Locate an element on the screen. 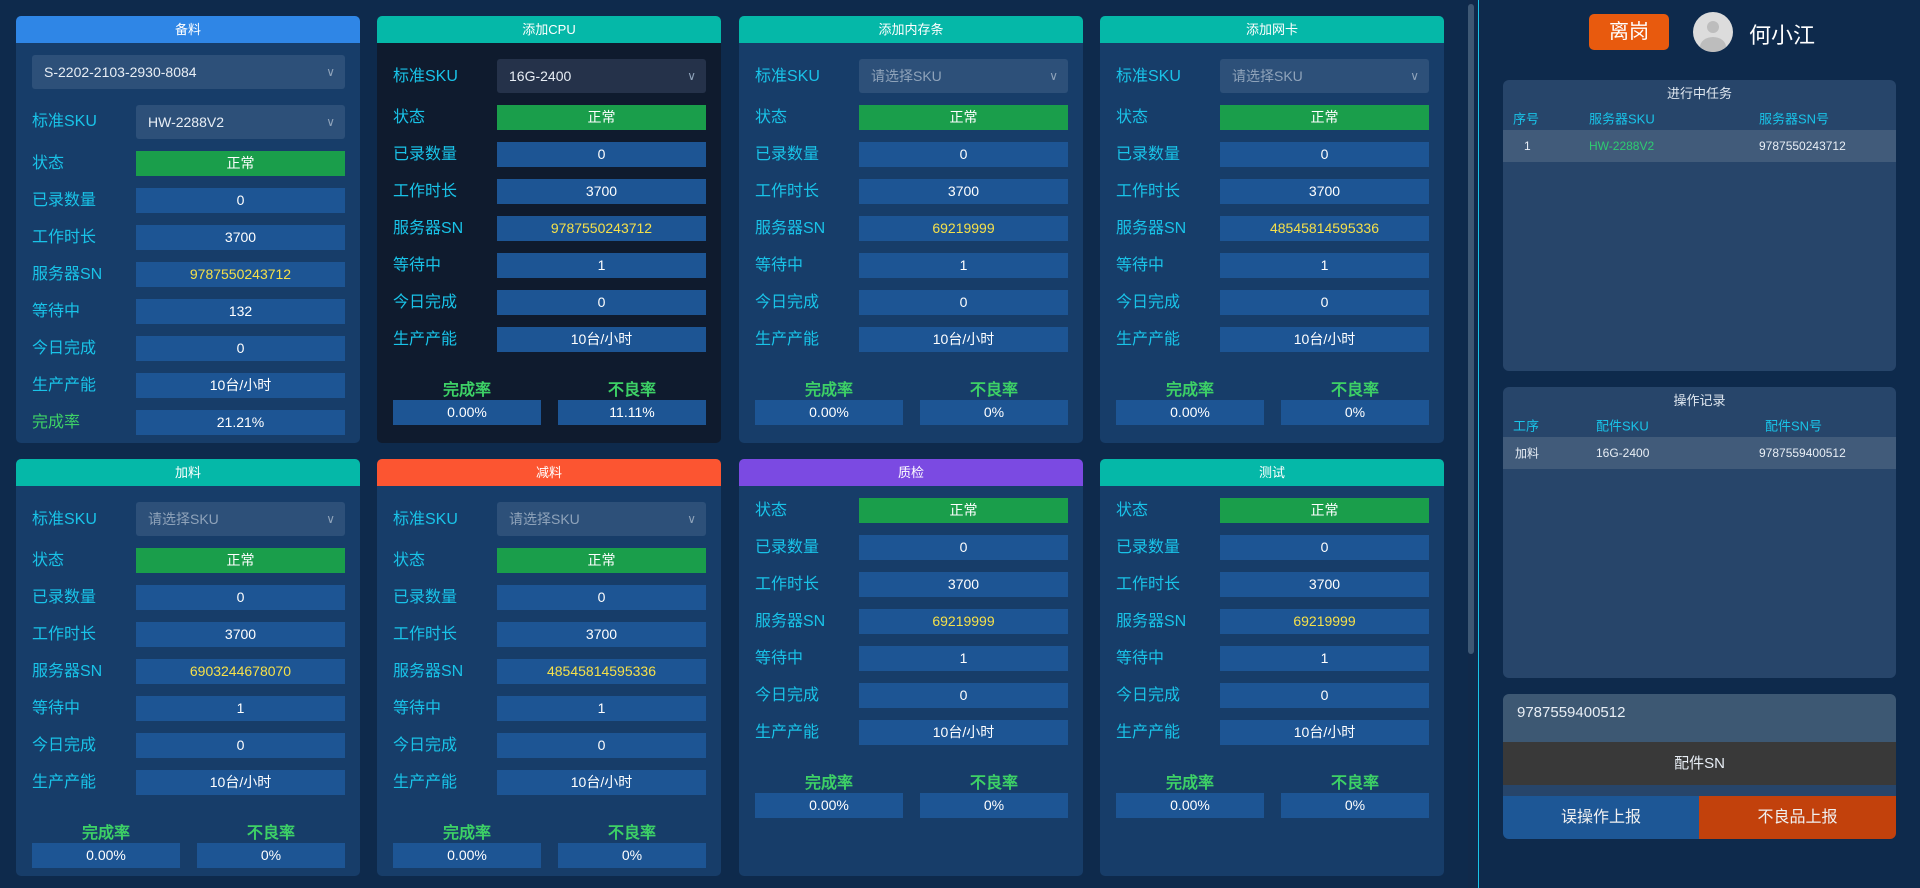  misoperation-report-button: 误操作上报 is located at coordinates (1601, 817).